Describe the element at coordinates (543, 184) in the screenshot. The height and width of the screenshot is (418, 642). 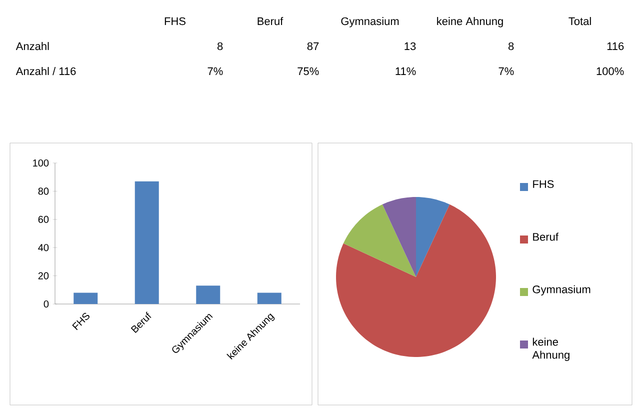
I see `legend-label: FHS` at that location.